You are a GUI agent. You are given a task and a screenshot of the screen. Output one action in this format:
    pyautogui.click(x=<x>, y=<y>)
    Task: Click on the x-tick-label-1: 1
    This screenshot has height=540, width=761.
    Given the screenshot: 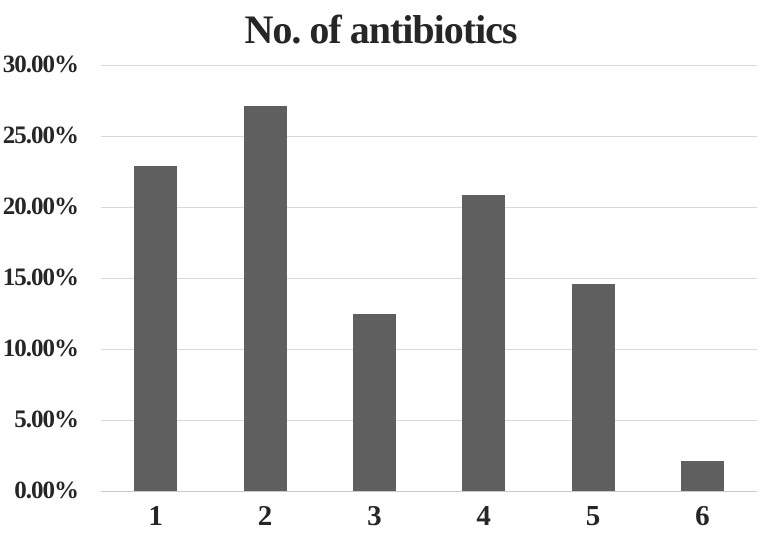 What is the action you would take?
    pyautogui.click(x=155, y=516)
    